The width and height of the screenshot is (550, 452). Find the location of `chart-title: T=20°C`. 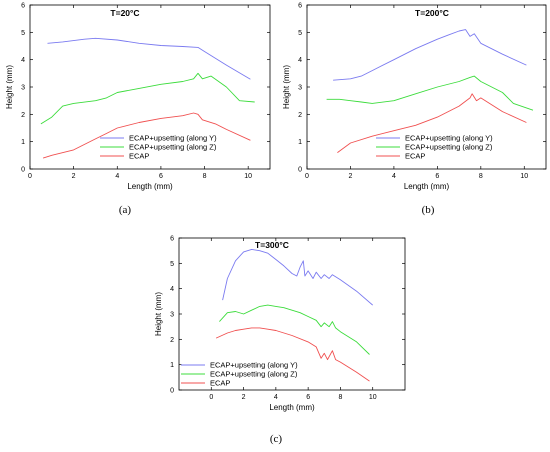

chart-title: T=20°C is located at coordinates (124, 13).